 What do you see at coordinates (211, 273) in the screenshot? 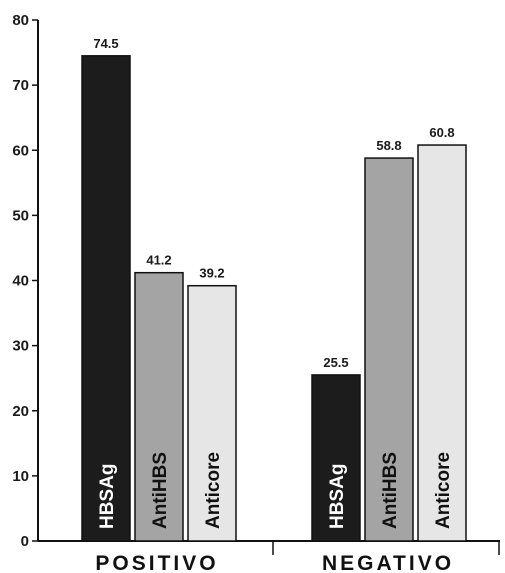
I see `value-label: 39.2` at bounding box center [211, 273].